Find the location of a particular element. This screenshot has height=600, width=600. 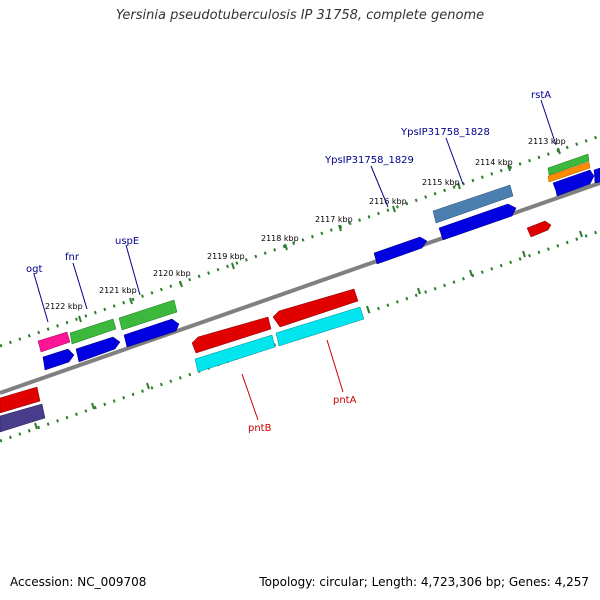

feature-steelblue is located at coordinates (473, 204).